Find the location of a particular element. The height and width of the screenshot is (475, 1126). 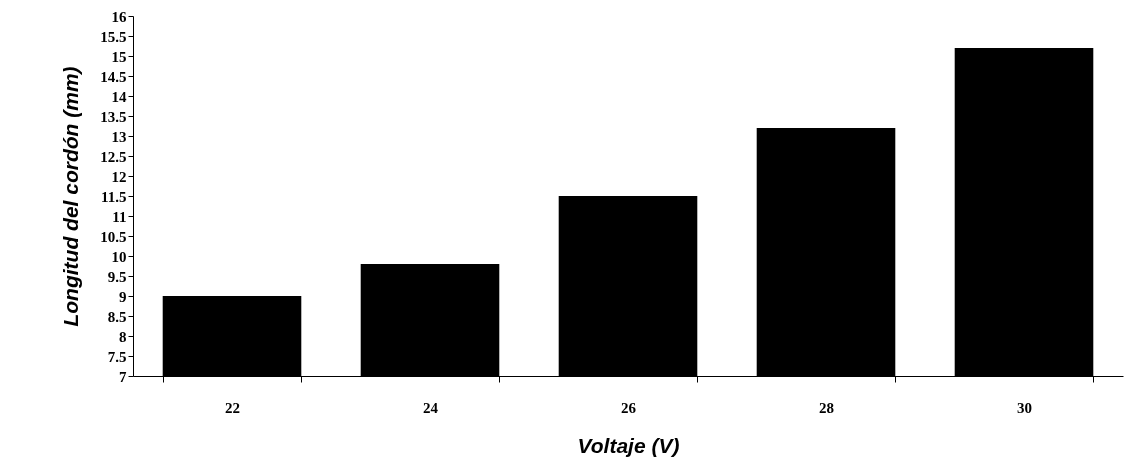

y-tick-label: 14.5 is located at coordinates (113, 76).